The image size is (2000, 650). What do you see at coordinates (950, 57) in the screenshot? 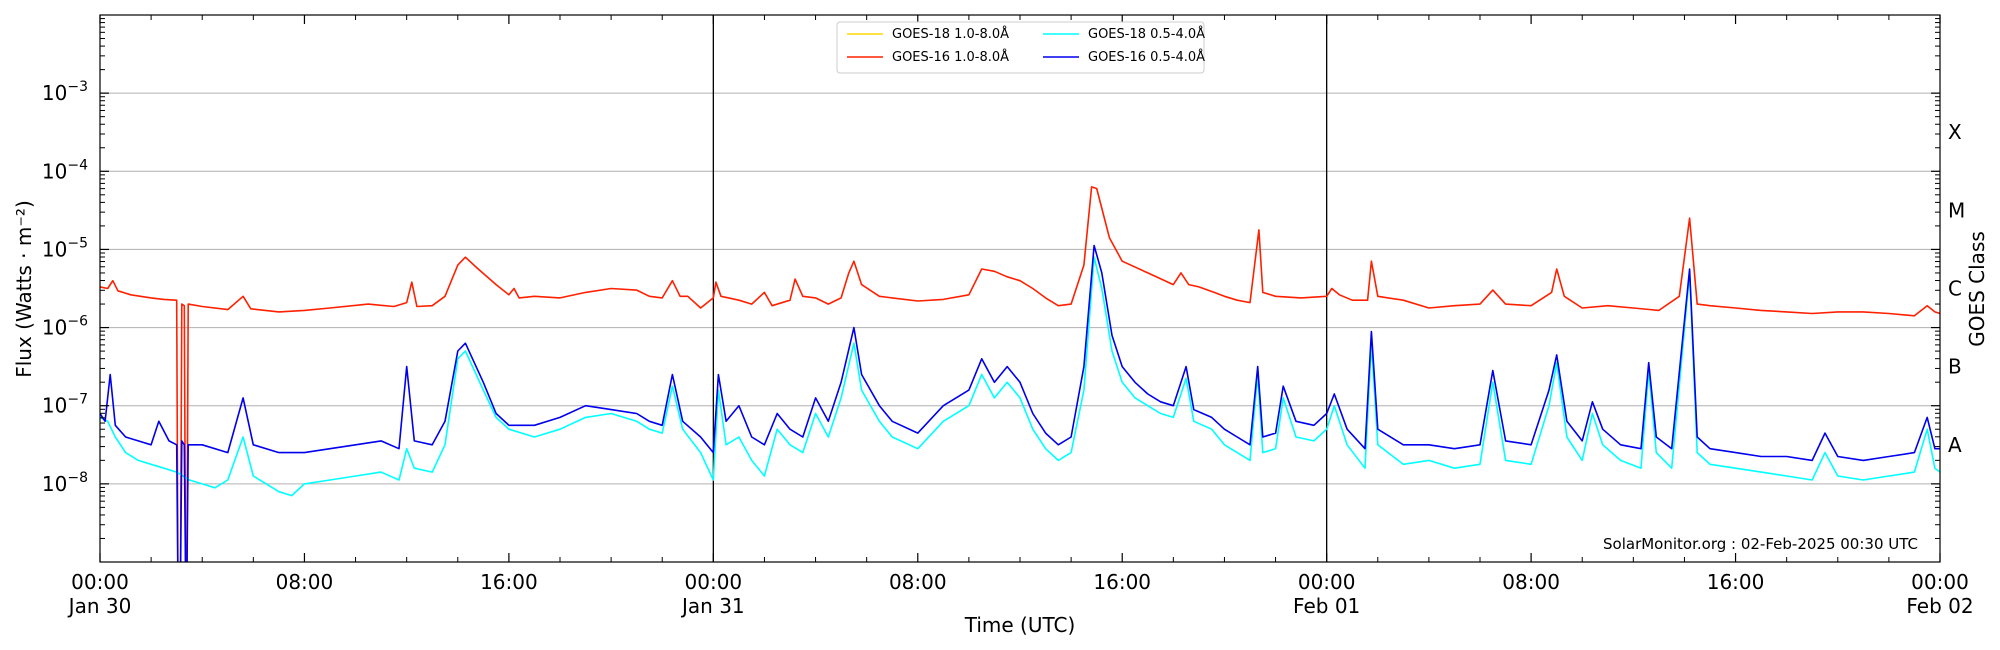
I see `legend-label-1: GOES-16 1.0-8.0Å` at bounding box center [950, 57].